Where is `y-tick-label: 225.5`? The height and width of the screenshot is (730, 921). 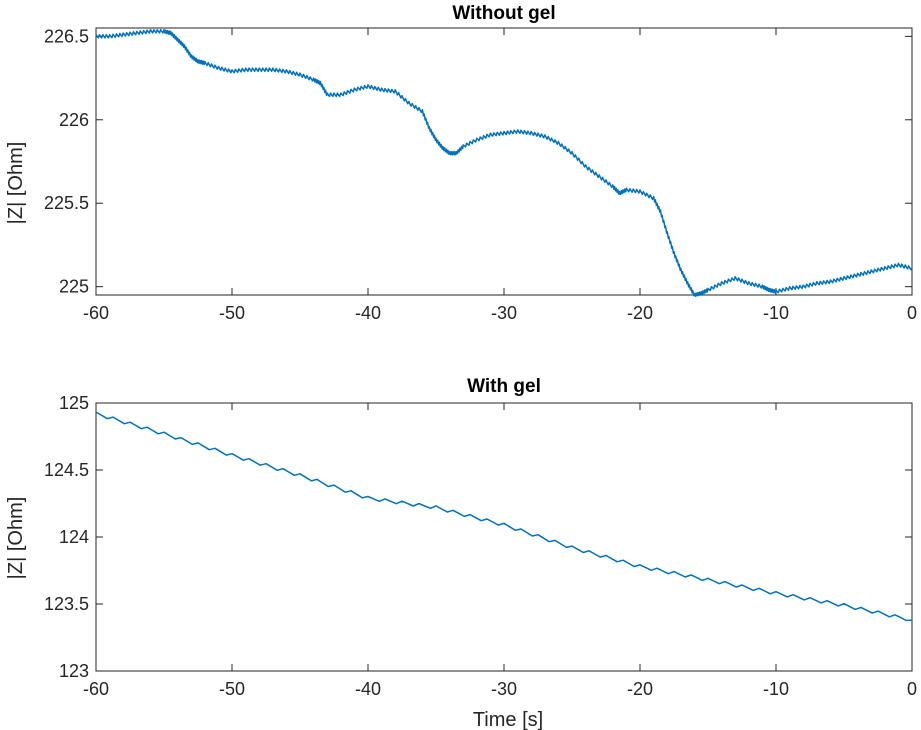
y-tick-label: 225.5 is located at coordinates (66, 203).